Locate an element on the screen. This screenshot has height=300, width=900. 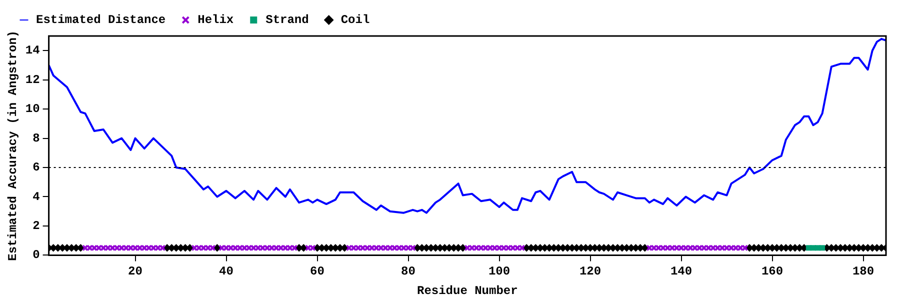
y-tick-label: 2 is located at coordinates (36, 225).